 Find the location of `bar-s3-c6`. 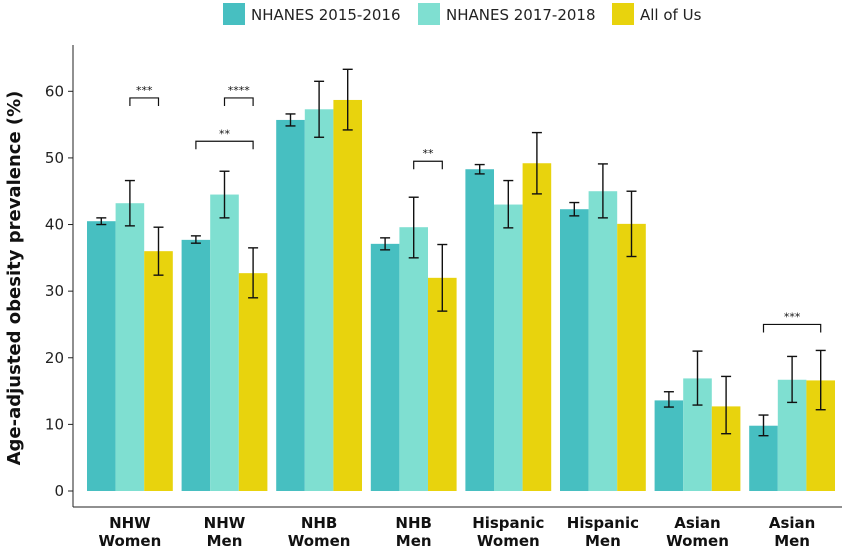

bar-s3-c6 is located at coordinates (631, 357).